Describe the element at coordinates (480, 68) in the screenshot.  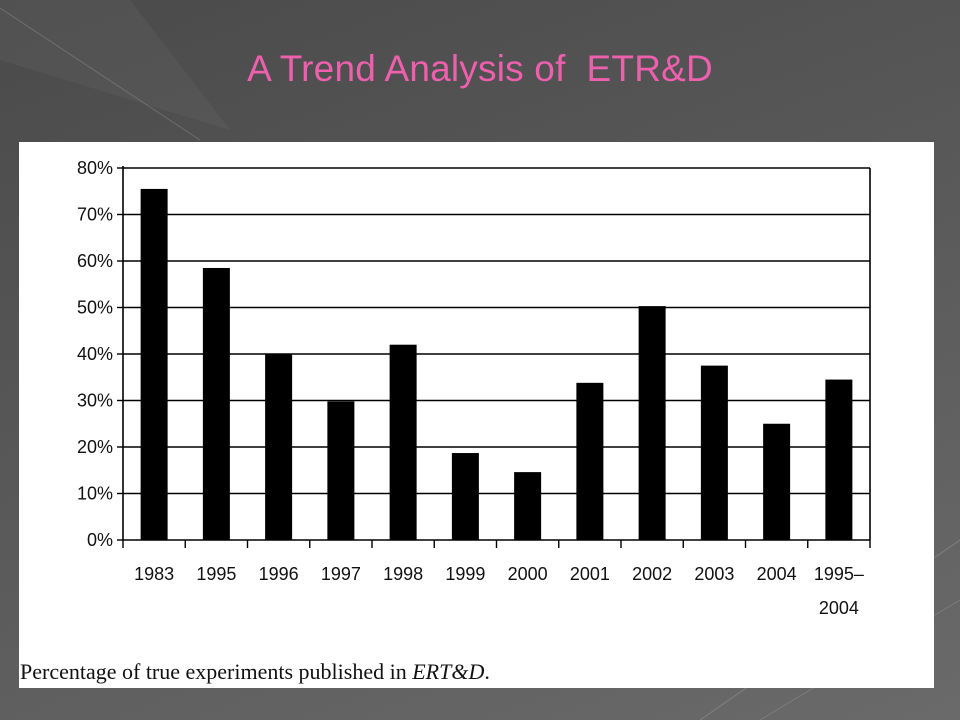
I see `slide-title: A Trend Analysis of ETR&D` at that location.